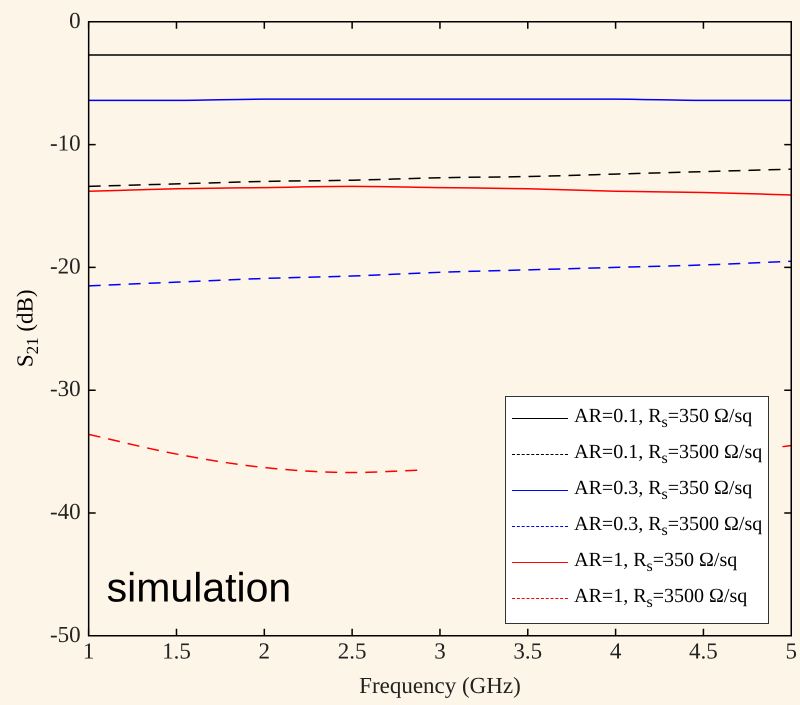  Describe the element at coordinates (661, 598) in the screenshot. I see `legend-label: AR=1, R$_{s}$=3500 Ω/sq` at that location.